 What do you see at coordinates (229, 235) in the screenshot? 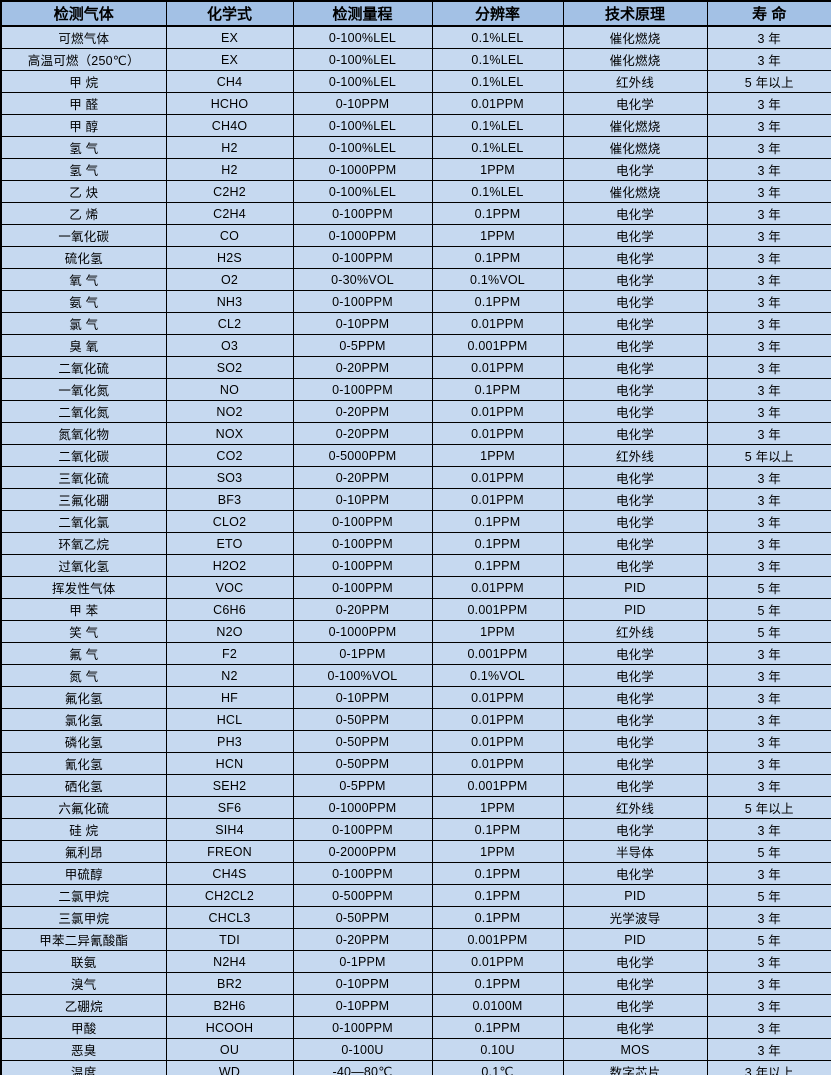
I see `table-cell-formula: CO` at bounding box center [229, 235].